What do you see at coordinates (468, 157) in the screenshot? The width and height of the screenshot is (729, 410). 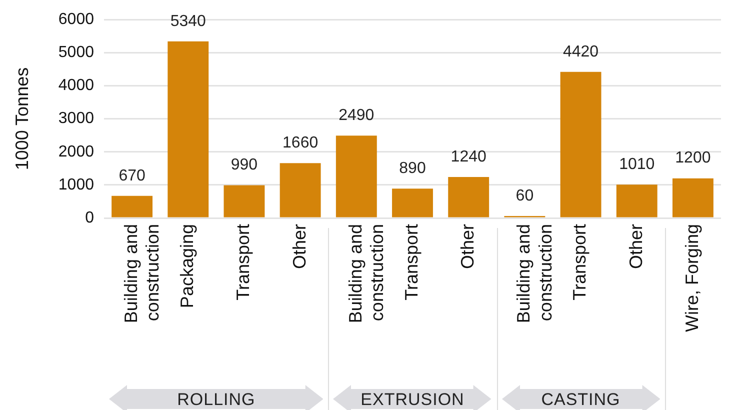 I see `data-label: 1240` at bounding box center [468, 157].